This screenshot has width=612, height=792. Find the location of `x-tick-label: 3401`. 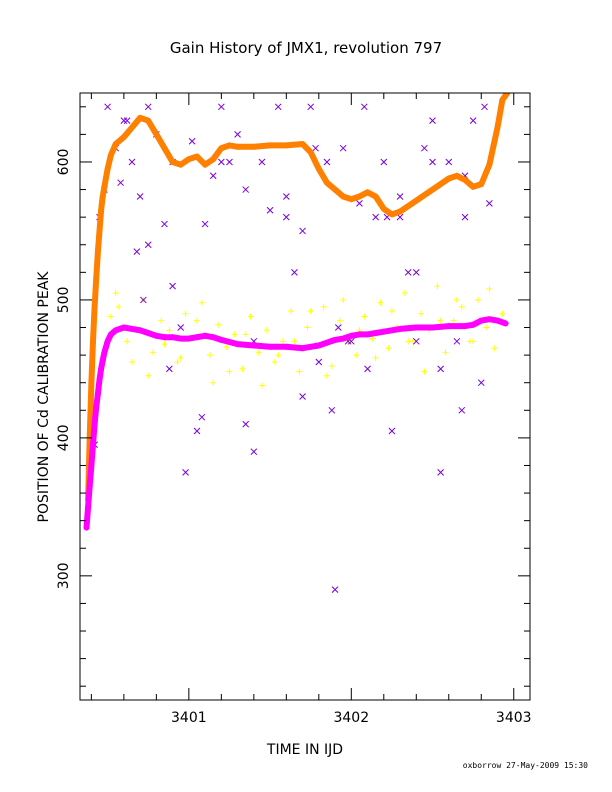

x-tick-label: 3401 is located at coordinates (189, 718).